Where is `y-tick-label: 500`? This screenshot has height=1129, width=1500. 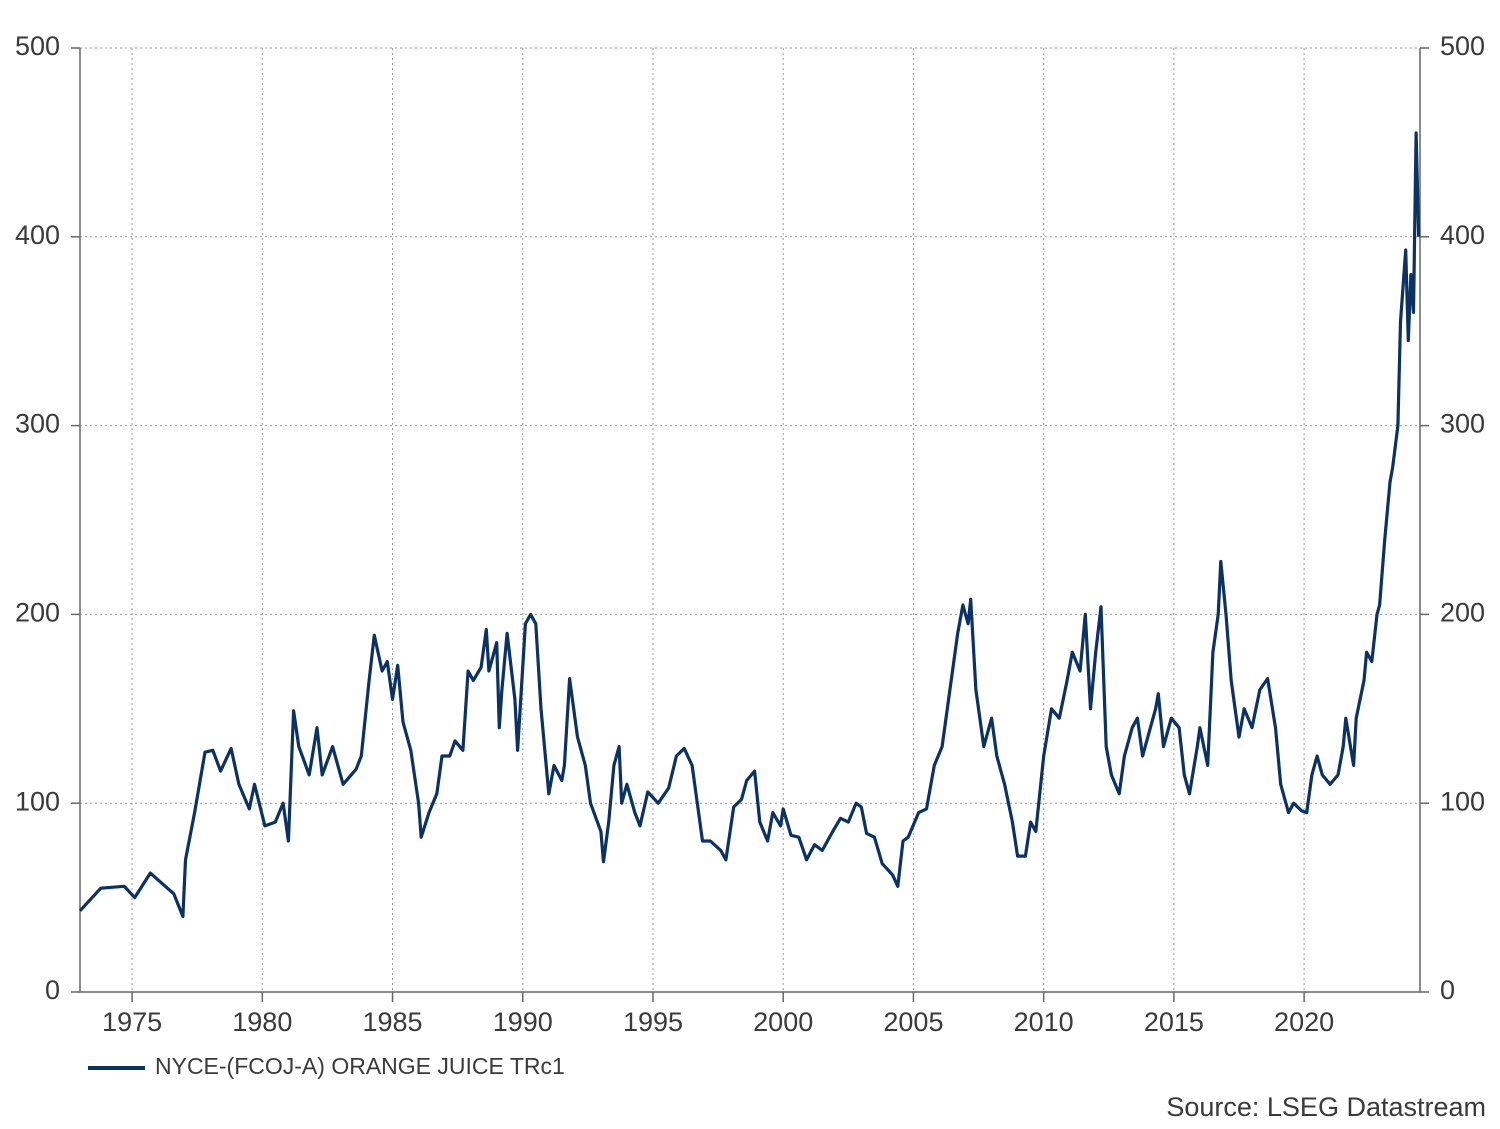
y-tick-label: 500 is located at coordinates (37, 46).